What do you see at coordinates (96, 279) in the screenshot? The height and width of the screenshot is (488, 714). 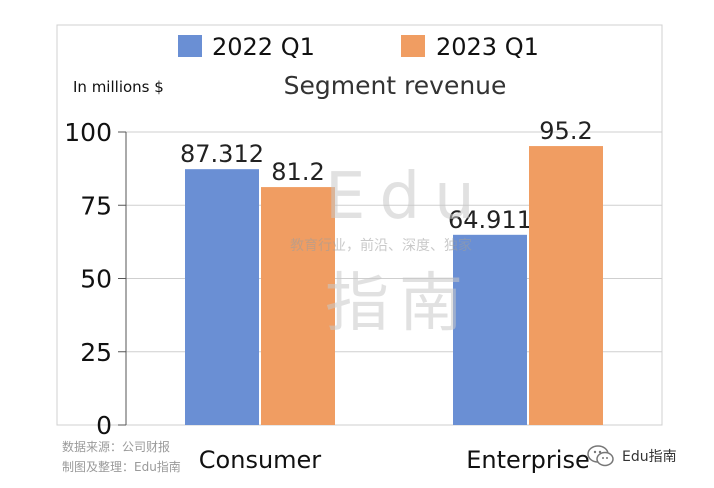 I see `y-tick-label: 50` at bounding box center [96, 279].